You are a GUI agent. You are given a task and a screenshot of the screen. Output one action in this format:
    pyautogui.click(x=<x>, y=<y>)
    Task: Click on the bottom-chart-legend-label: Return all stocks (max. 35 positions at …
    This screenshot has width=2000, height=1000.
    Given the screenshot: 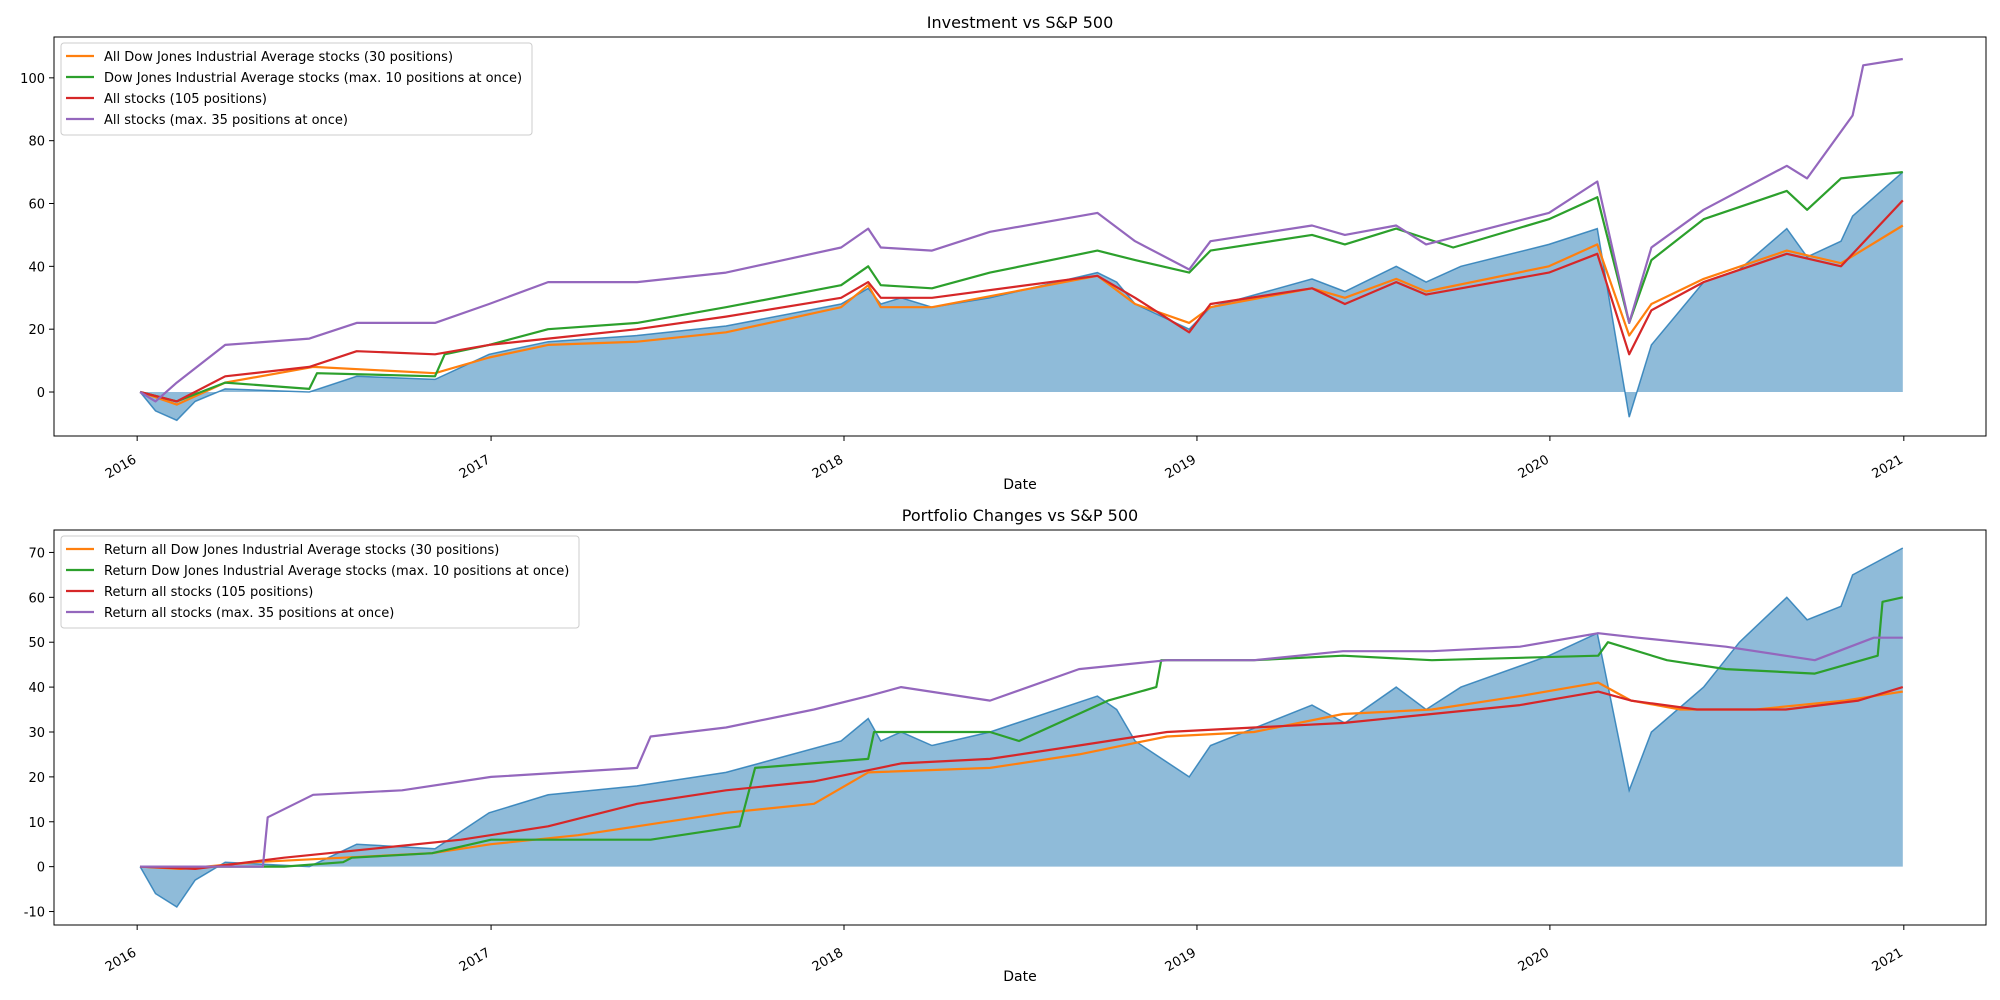 What is the action you would take?
    pyautogui.click(x=249, y=613)
    